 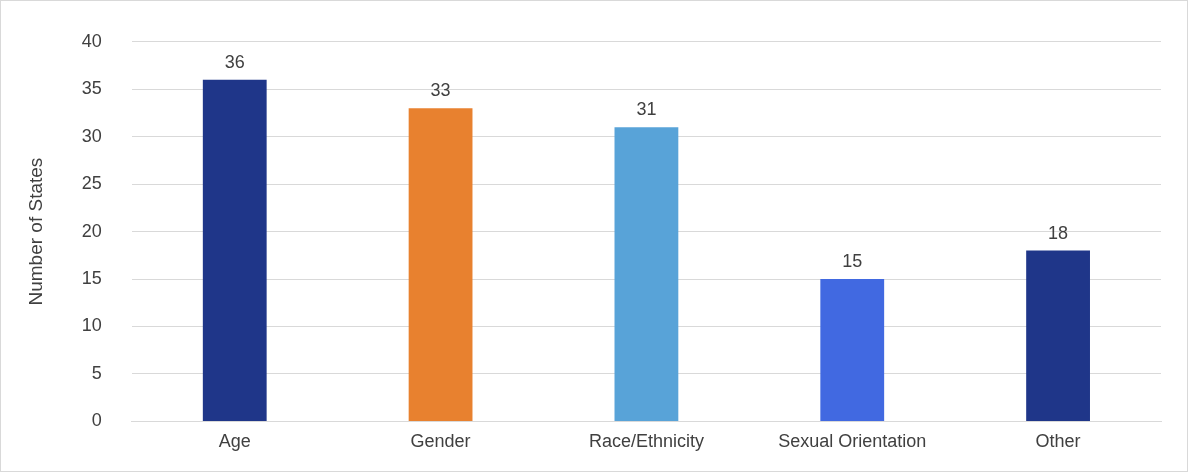 What do you see at coordinates (1058, 441) in the screenshot?
I see `x-tick-label: Other` at bounding box center [1058, 441].